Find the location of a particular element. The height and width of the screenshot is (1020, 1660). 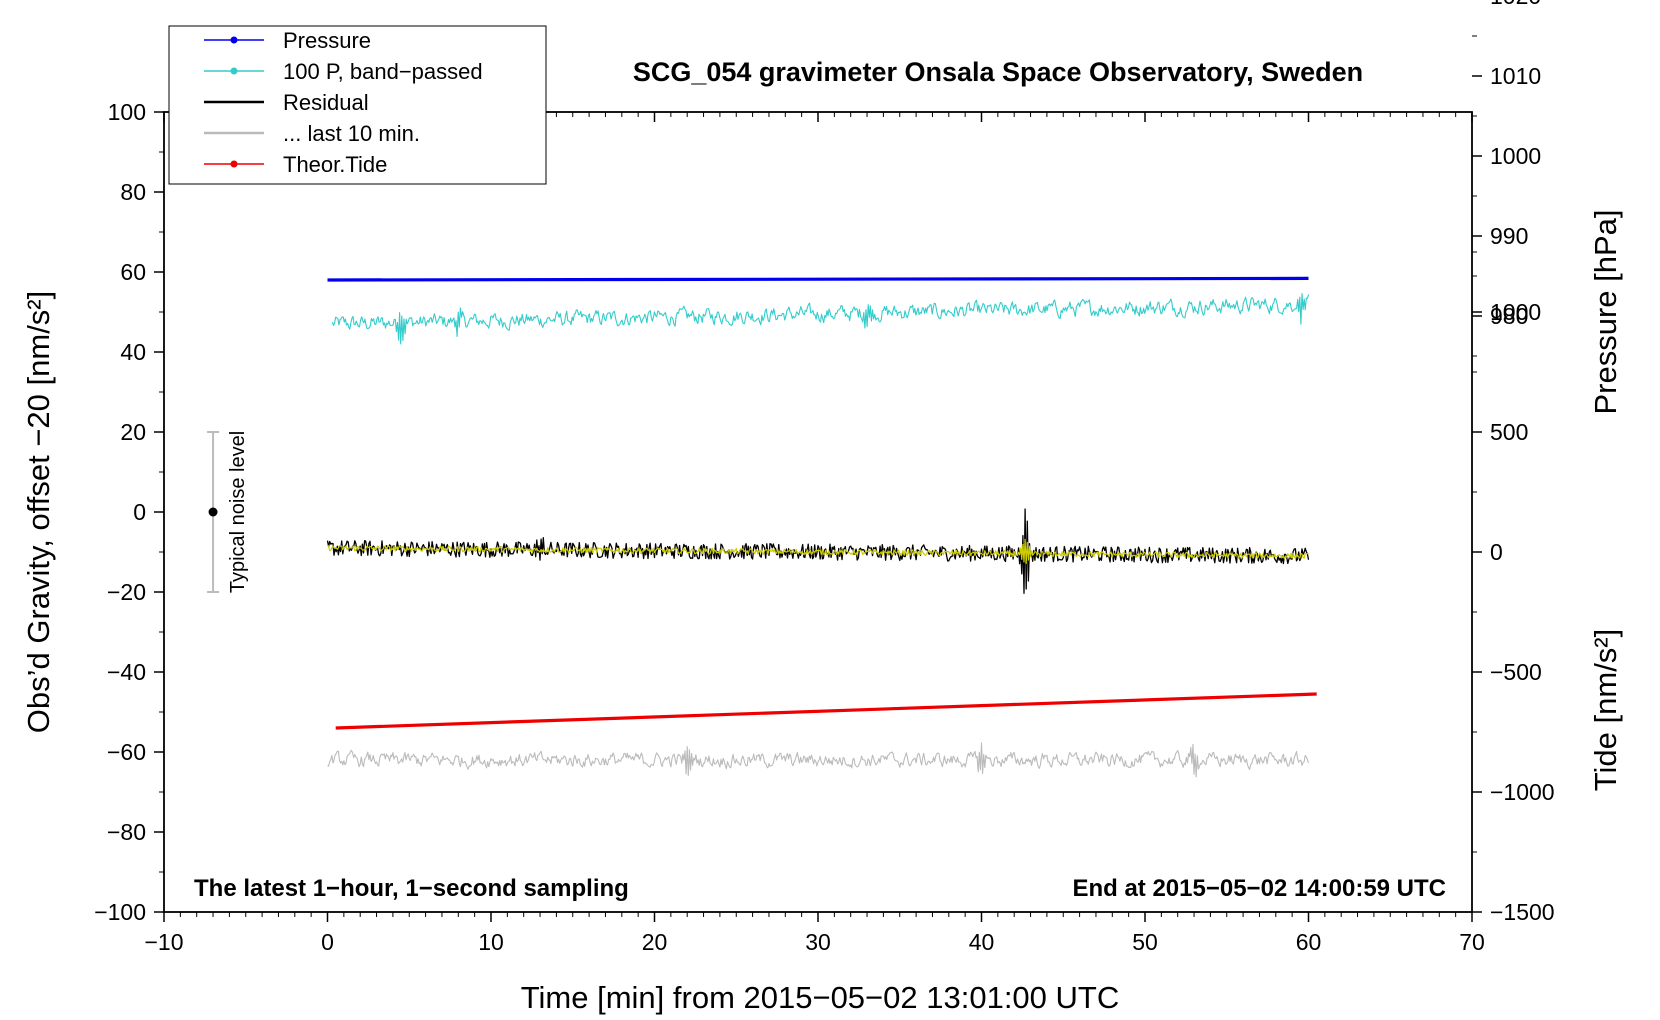

x-tick-label: 20 is located at coordinates (655, 942).